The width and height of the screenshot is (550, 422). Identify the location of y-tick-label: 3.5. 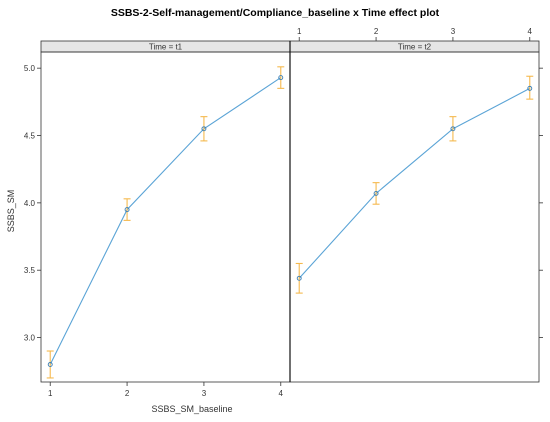
(30, 270).